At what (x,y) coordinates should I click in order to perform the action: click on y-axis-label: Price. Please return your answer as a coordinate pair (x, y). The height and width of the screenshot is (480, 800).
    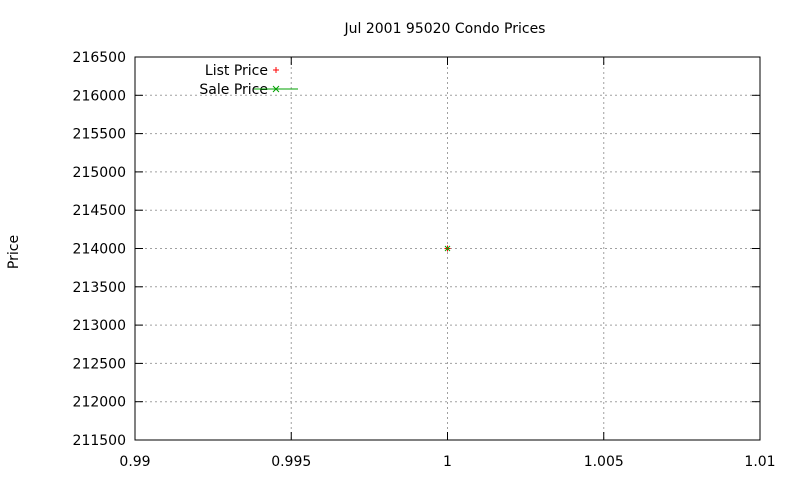
    Looking at the image, I should click on (14, 252).